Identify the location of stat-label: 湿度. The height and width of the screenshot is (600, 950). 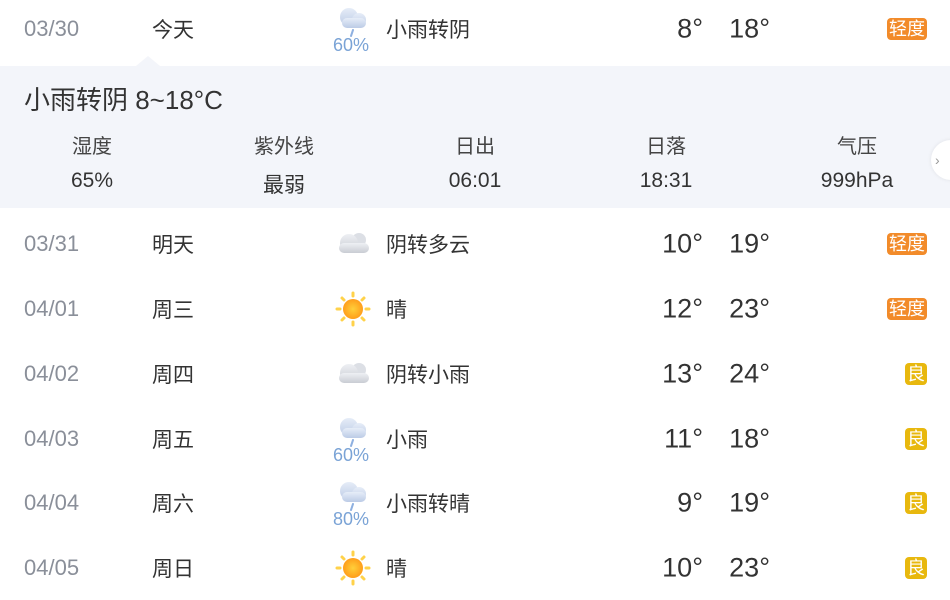
(92, 147).